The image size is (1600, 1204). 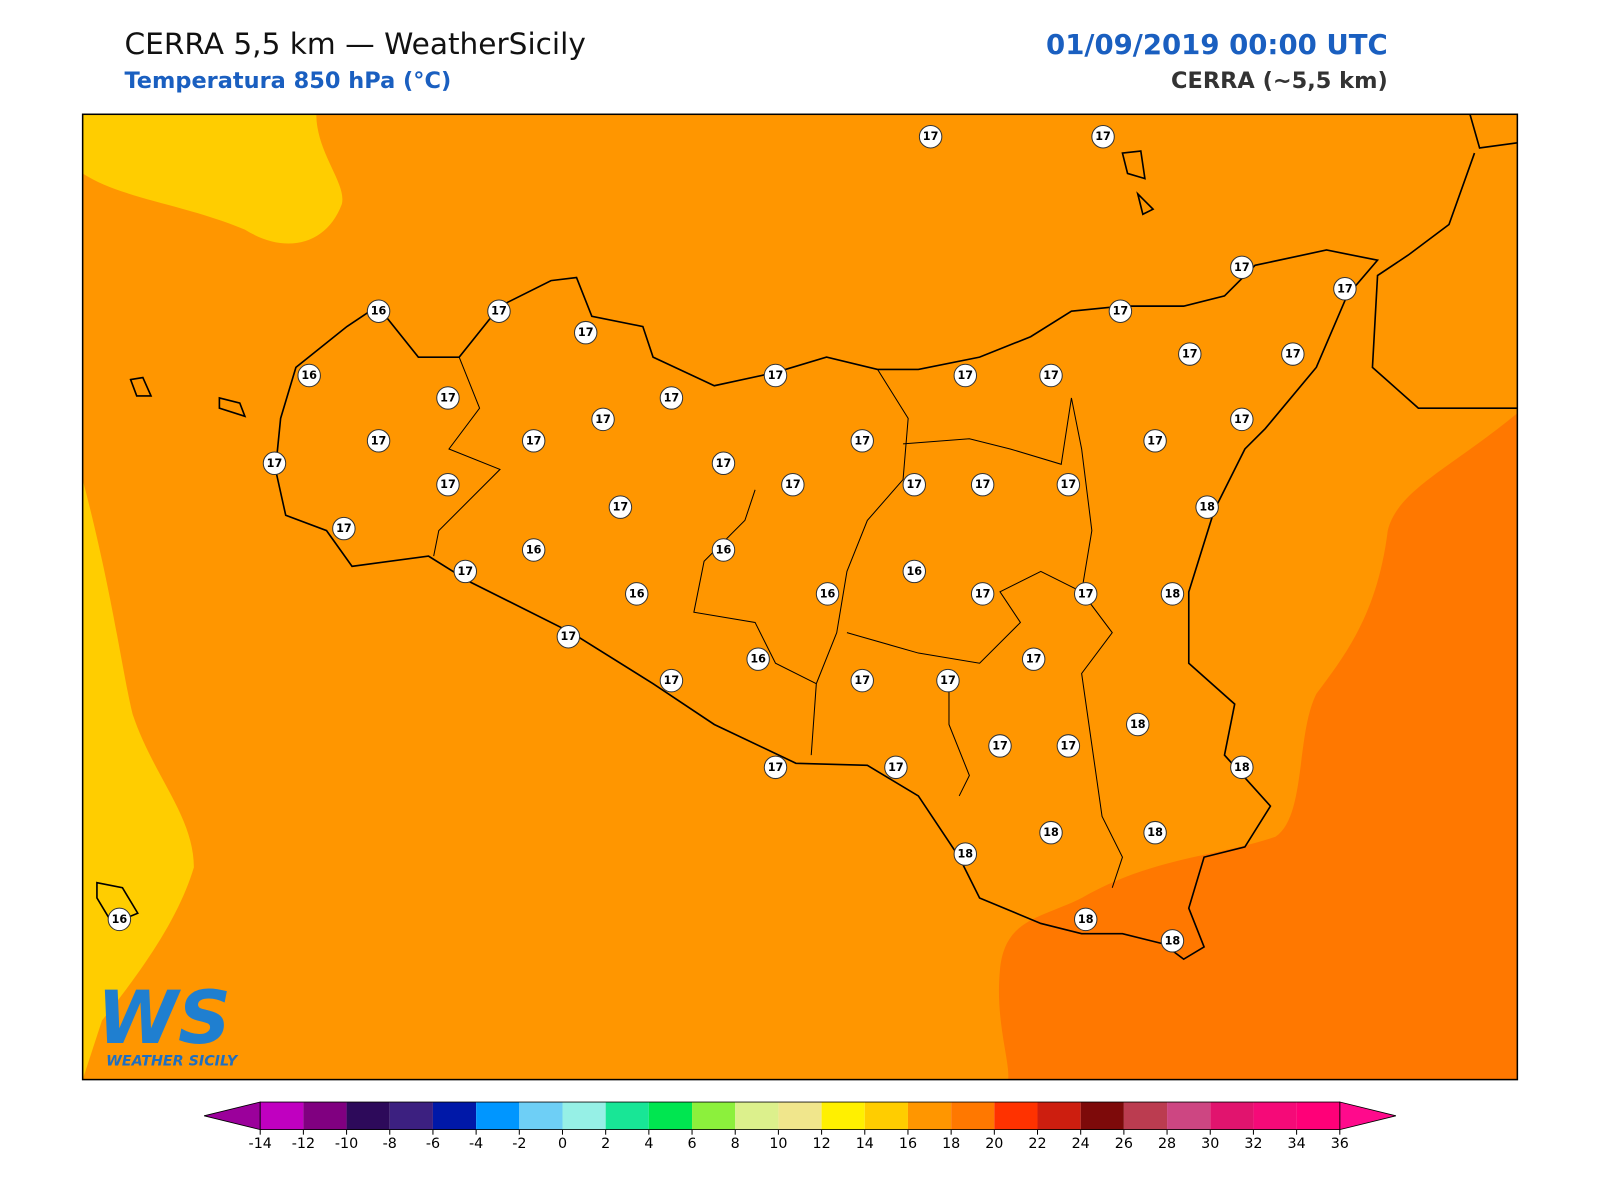 What do you see at coordinates (1210, 1144) in the screenshot?
I see `colorbar-tick-label: 30` at bounding box center [1210, 1144].